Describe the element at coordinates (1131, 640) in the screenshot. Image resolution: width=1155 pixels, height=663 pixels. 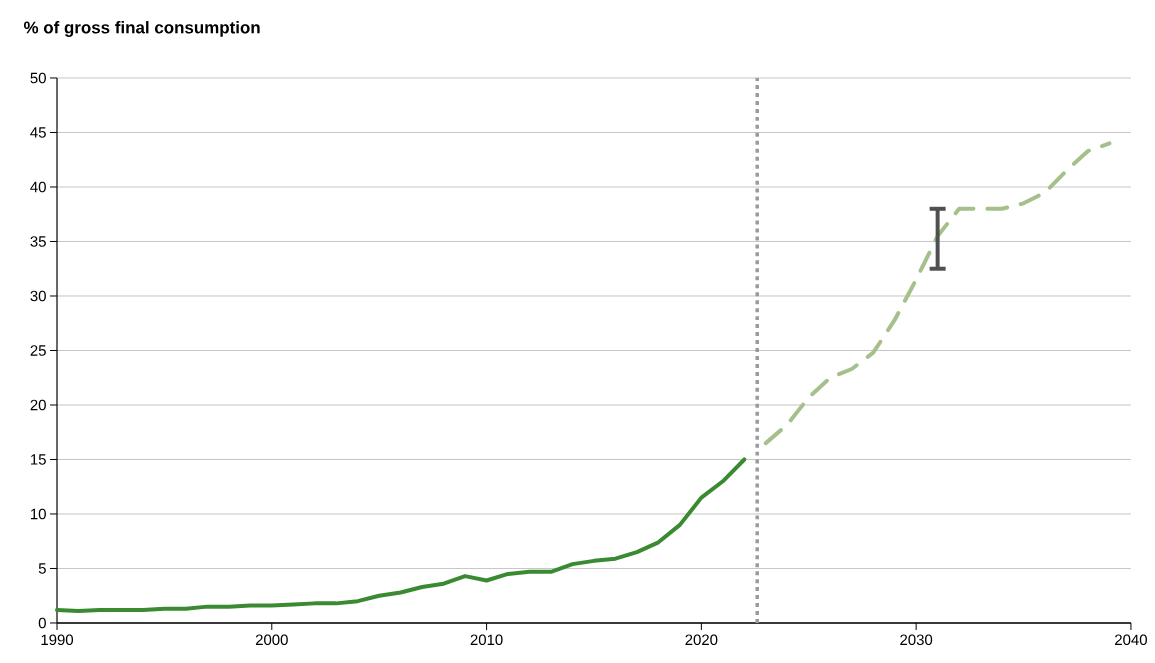
I see `x-tick-label: 2040` at that location.